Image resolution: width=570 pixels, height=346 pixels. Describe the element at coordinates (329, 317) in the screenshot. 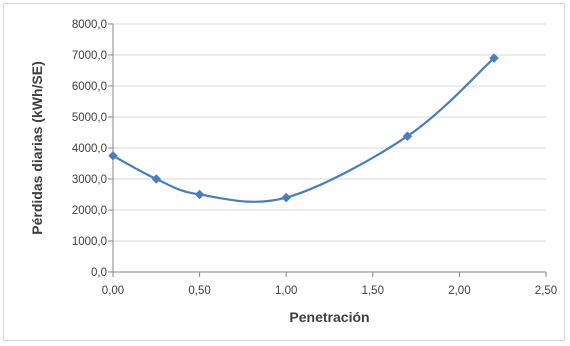

I see `x-axis-title: Penetración` at that location.